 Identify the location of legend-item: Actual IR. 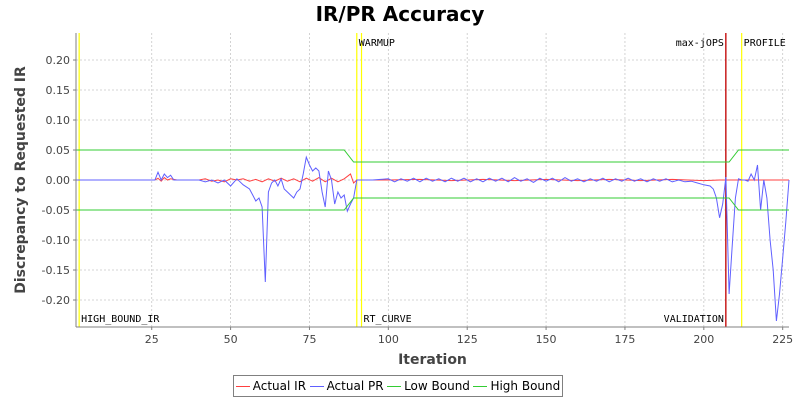
(271, 386).